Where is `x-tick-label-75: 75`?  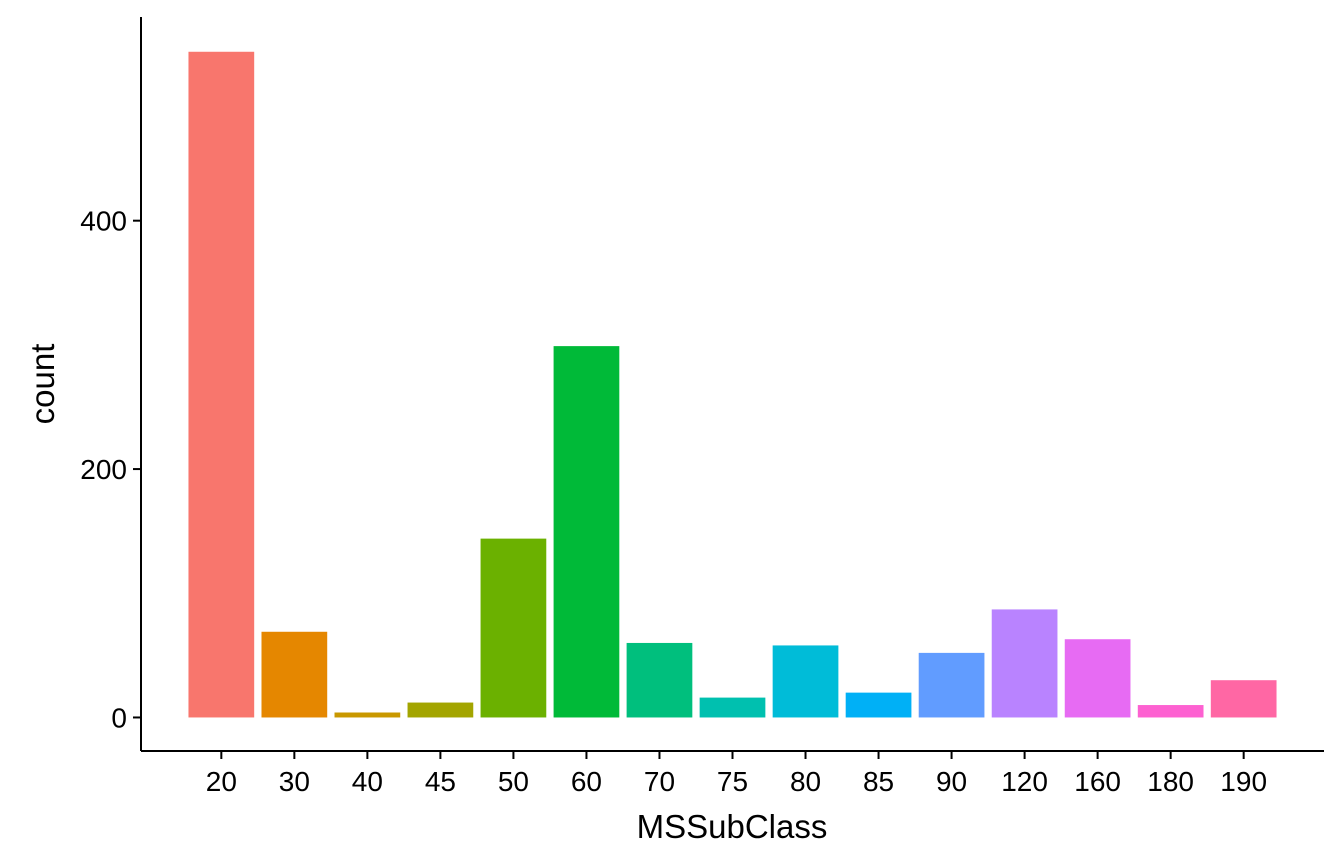 x-tick-label-75: 75 is located at coordinates (732, 781).